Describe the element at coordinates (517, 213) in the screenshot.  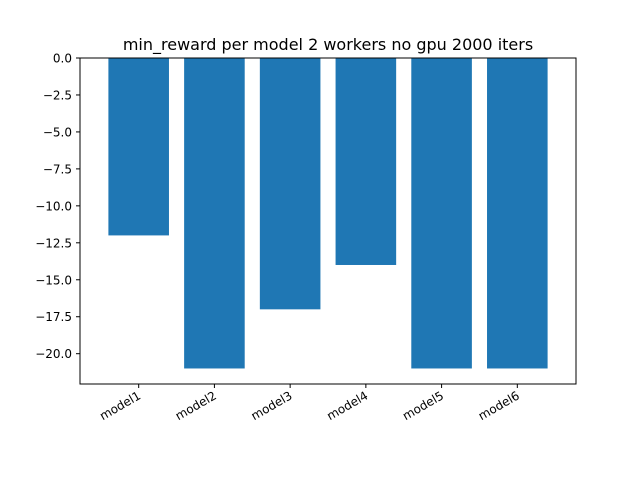
I see `bar-model6` at that location.